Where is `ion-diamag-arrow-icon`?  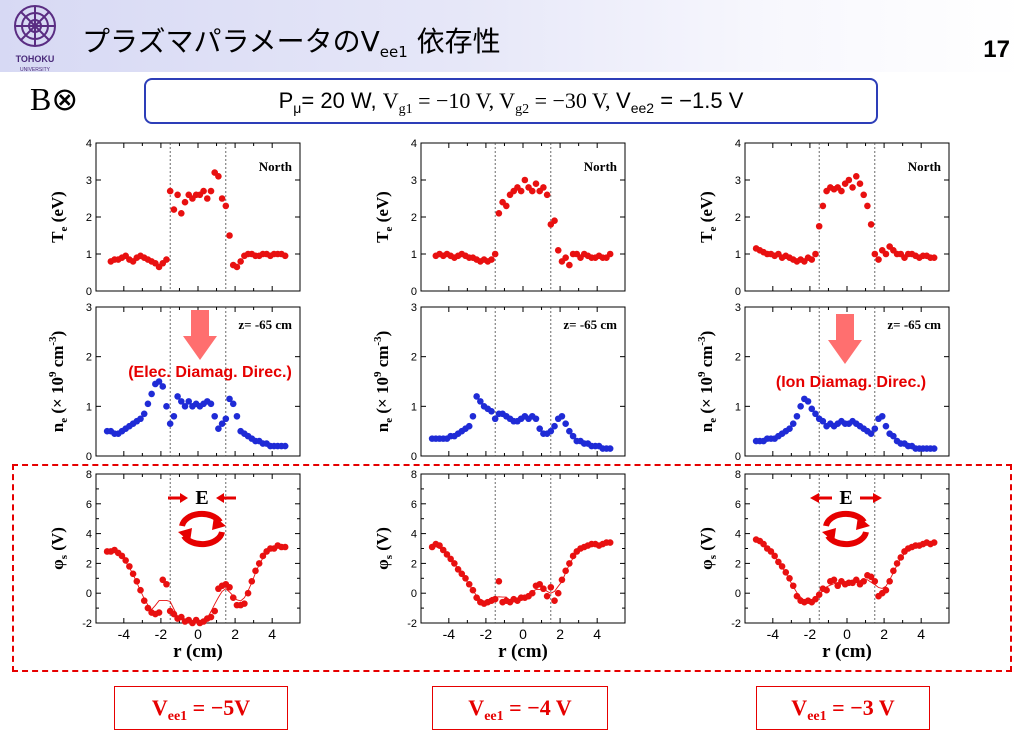 ion-diamag-arrow-icon is located at coordinates (845, 339).